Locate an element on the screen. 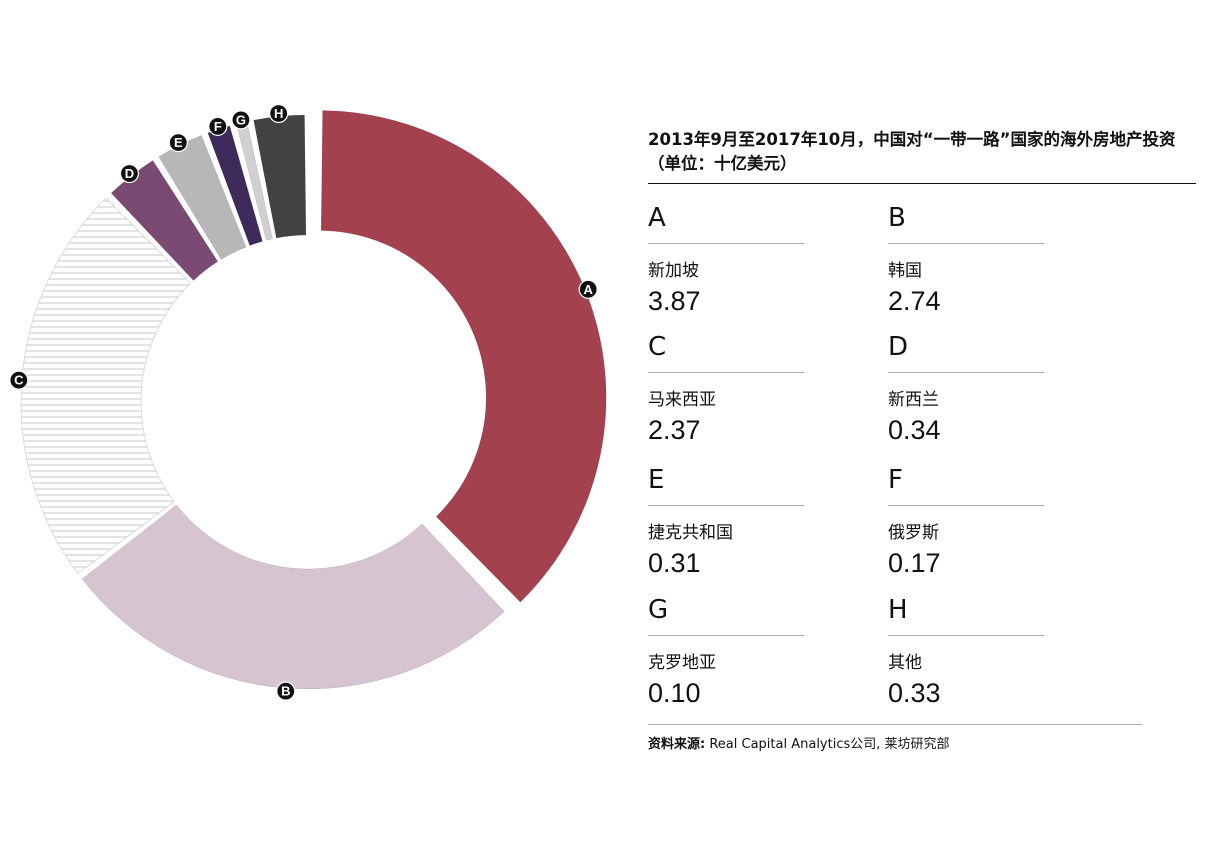  source-label: 资料来源: is located at coordinates (677, 744).